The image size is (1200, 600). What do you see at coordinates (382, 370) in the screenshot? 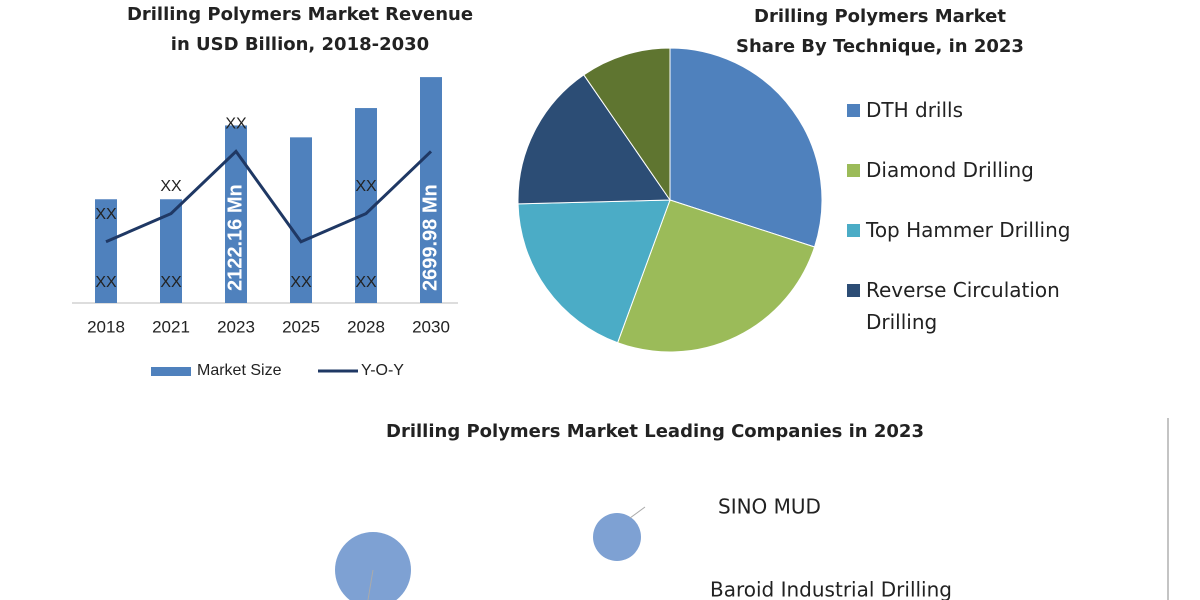
I see `legend-label: Y-O-Y` at bounding box center [382, 370].